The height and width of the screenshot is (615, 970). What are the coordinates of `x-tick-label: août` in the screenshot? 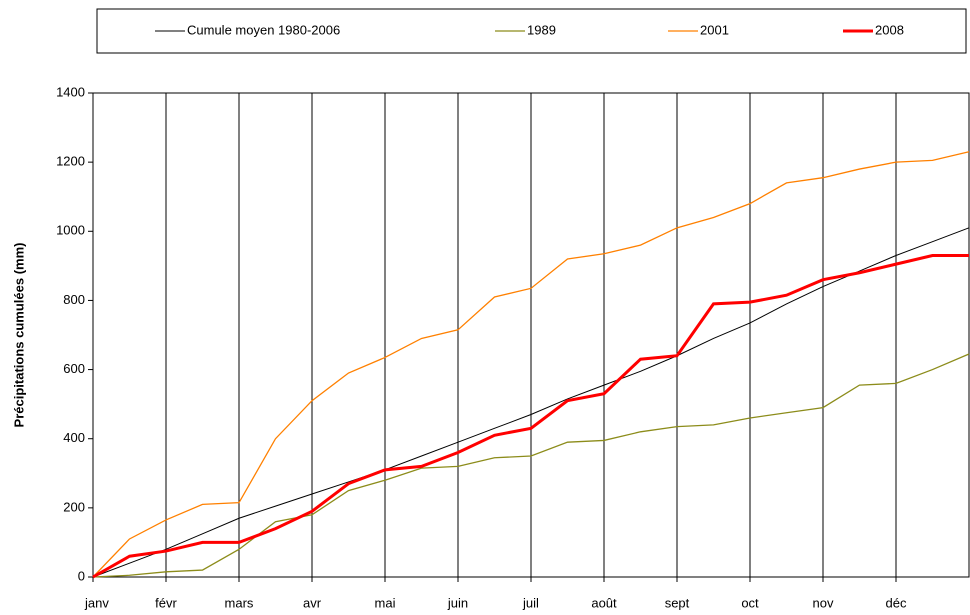 It's located at (604, 602).